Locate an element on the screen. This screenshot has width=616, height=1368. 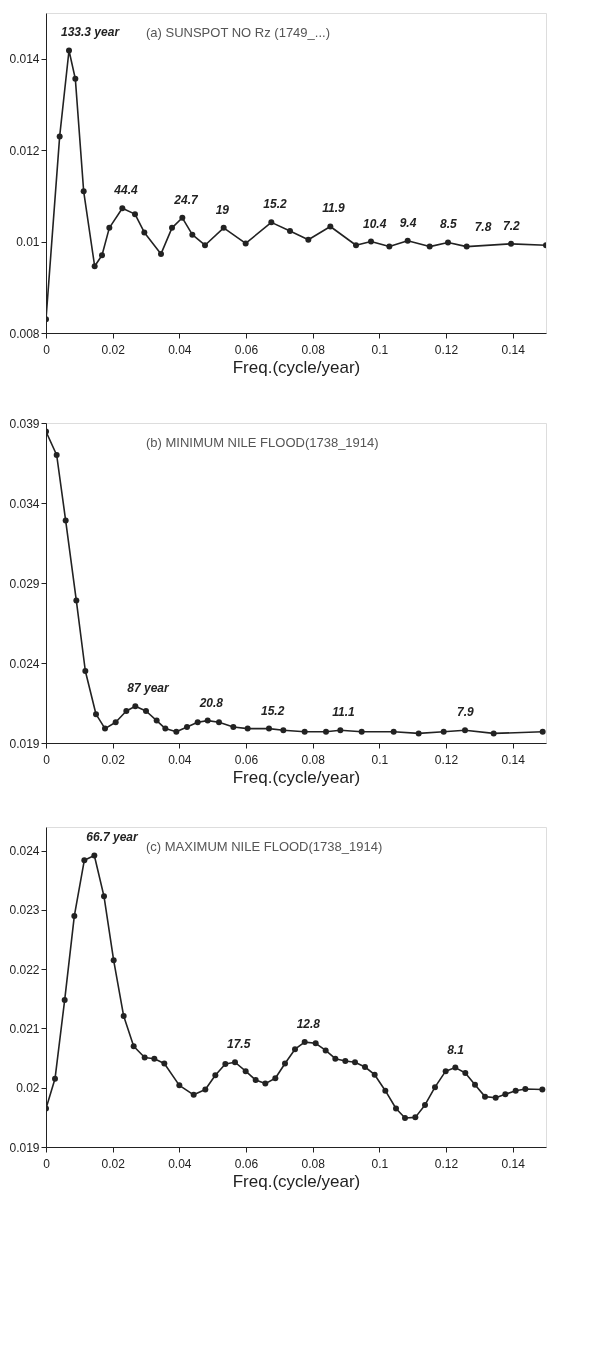
y-tick-label: 0.014 is located at coordinates (24, 59).